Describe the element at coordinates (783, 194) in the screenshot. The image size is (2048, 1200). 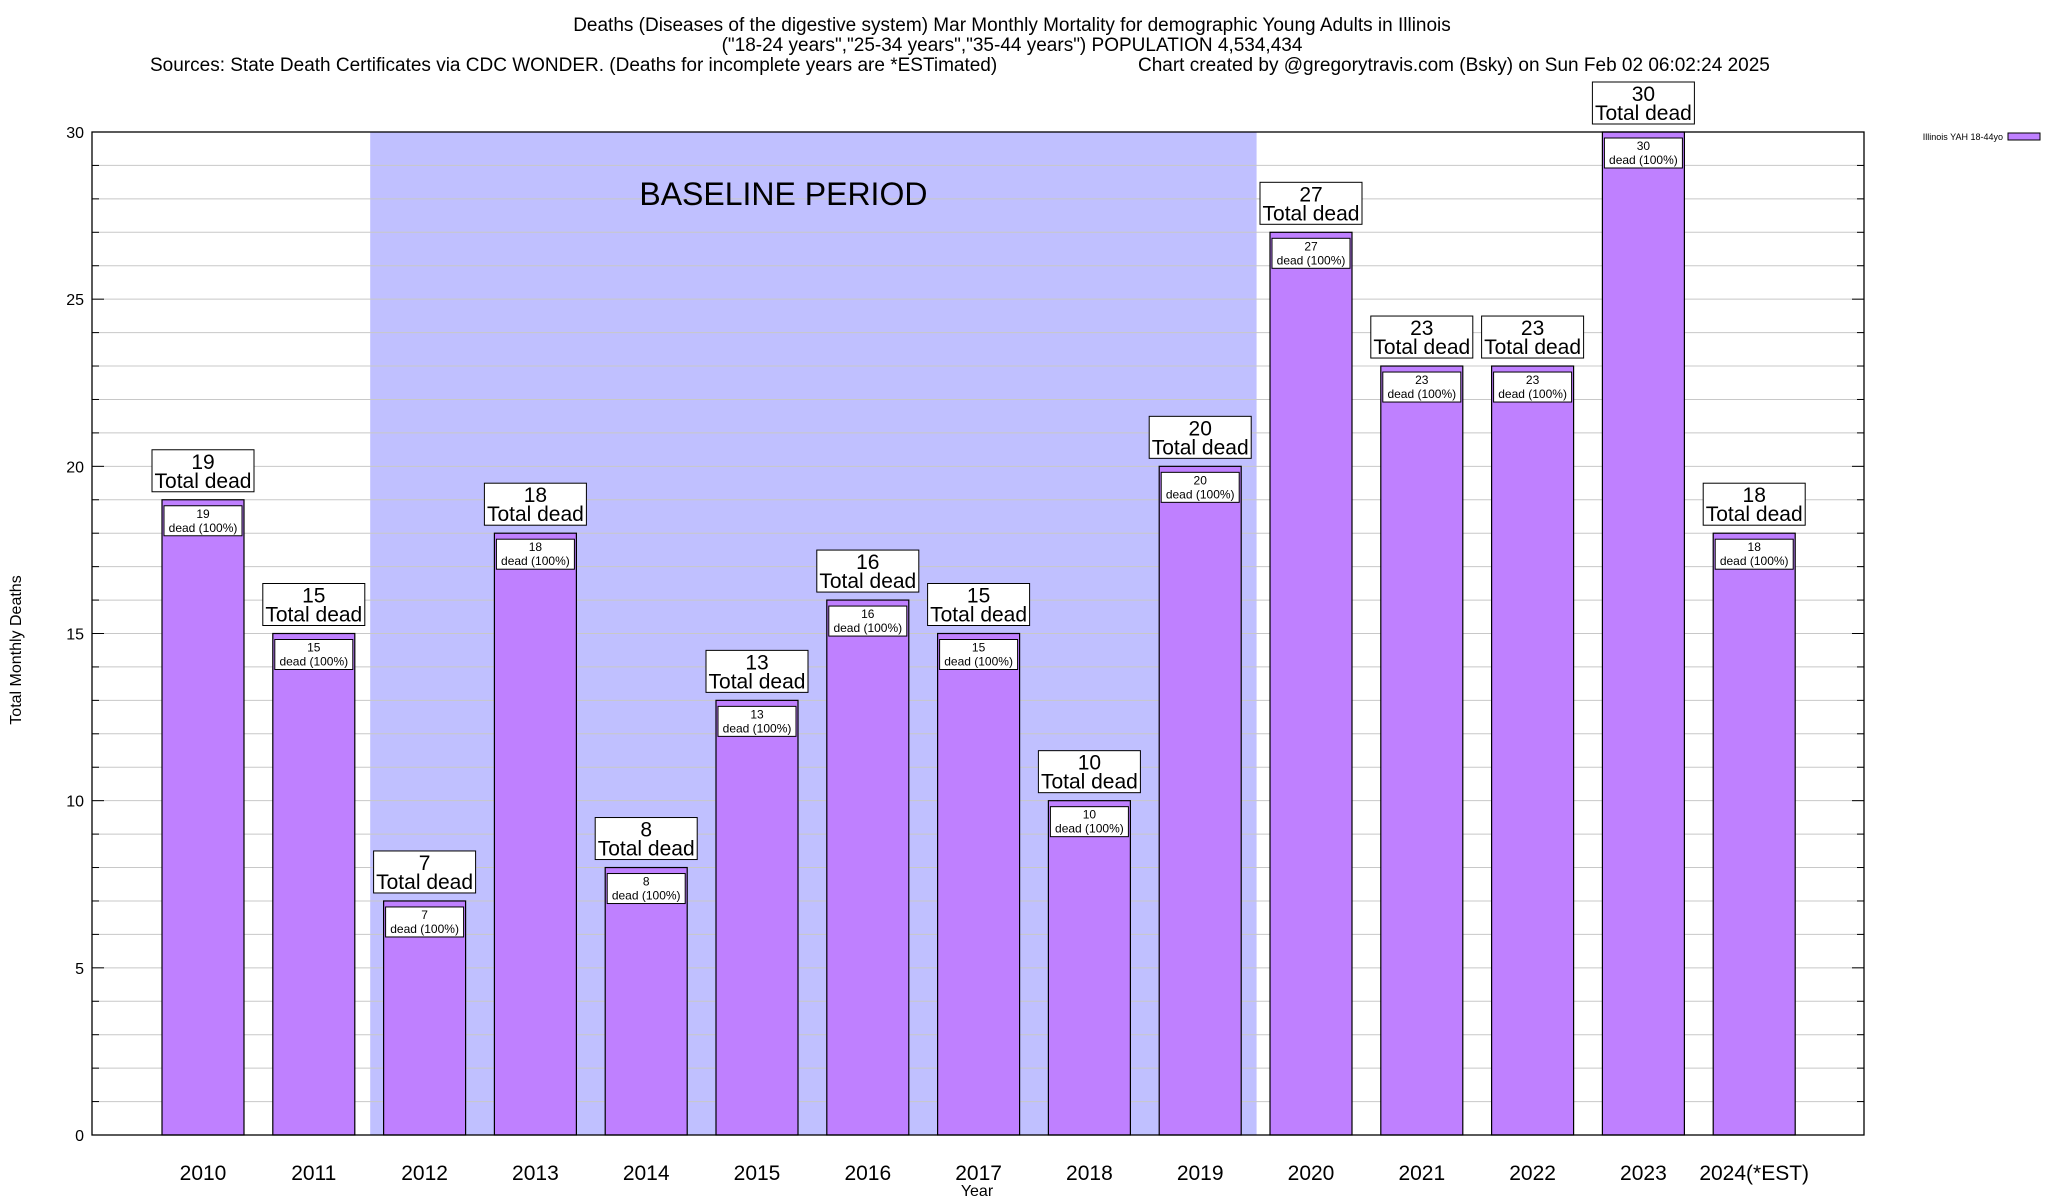
I see `baseline-period-label: BASELINE PERIOD` at that location.